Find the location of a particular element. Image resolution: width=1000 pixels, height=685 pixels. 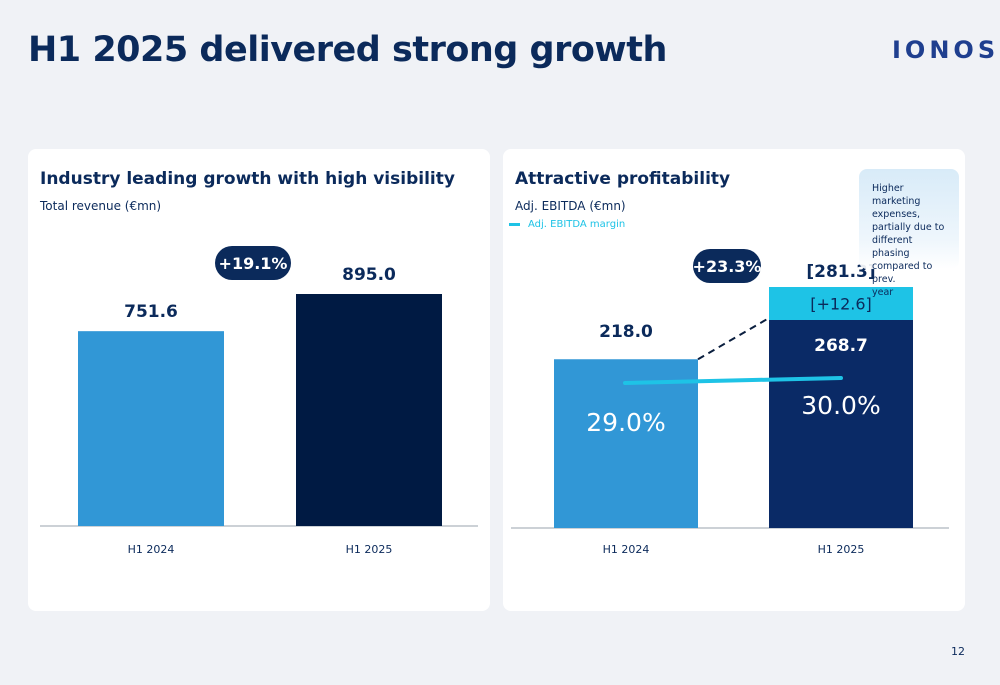

revenue-category-label: H1 2024 is located at coordinates (151, 549).